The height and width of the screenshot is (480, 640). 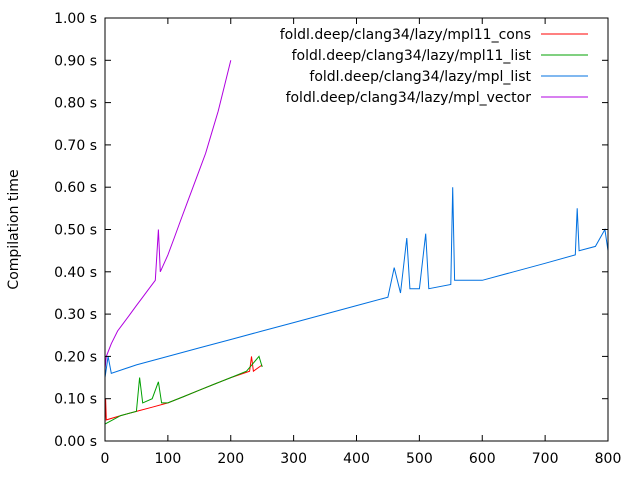 What do you see at coordinates (105, 459) in the screenshot?
I see `x-tick-label: 0` at bounding box center [105, 459].